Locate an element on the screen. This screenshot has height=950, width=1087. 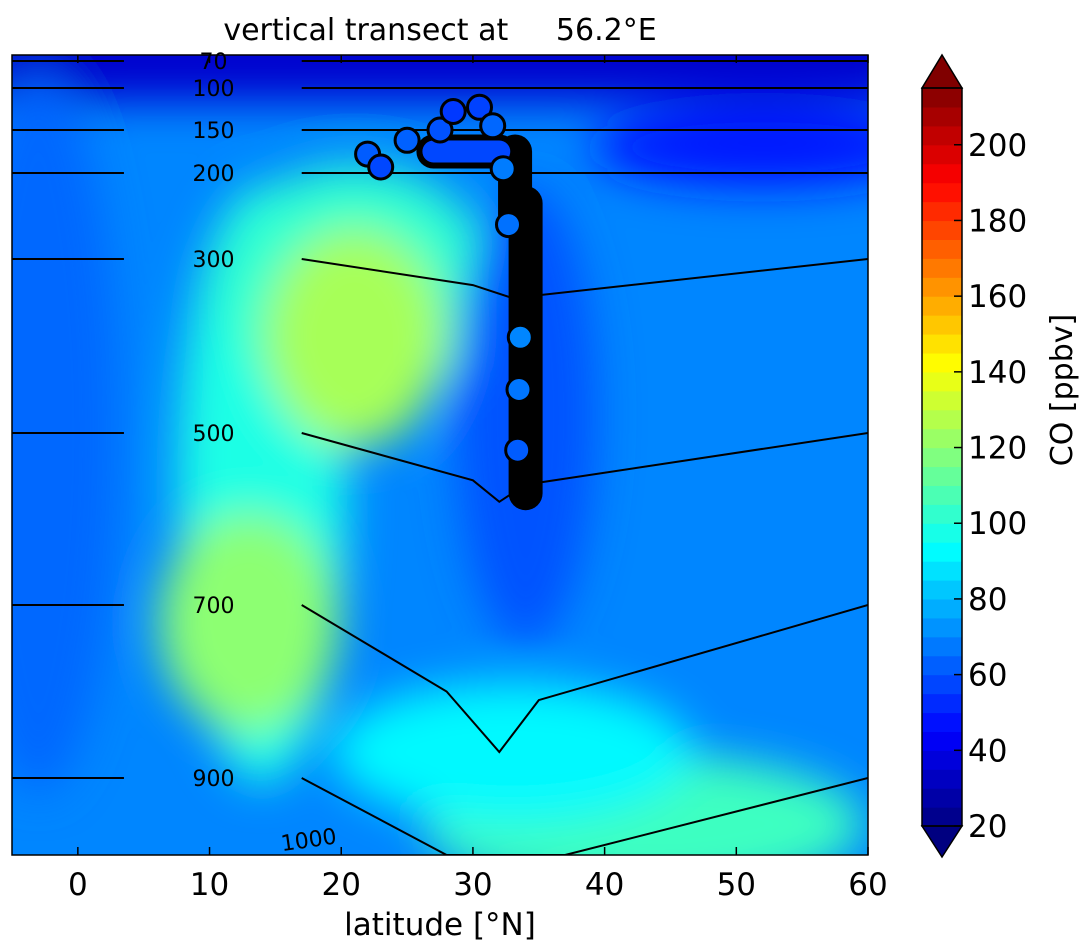
contour-label: 500 is located at coordinates (213, 434).